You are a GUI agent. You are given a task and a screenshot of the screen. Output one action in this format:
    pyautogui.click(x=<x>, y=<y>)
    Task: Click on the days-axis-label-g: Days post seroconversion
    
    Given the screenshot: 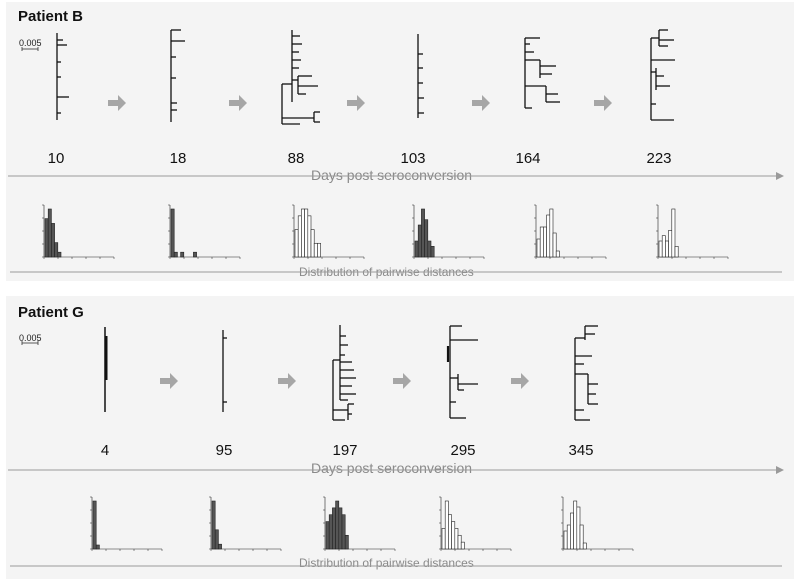 What is the action you would take?
    pyautogui.click(x=392, y=468)
    